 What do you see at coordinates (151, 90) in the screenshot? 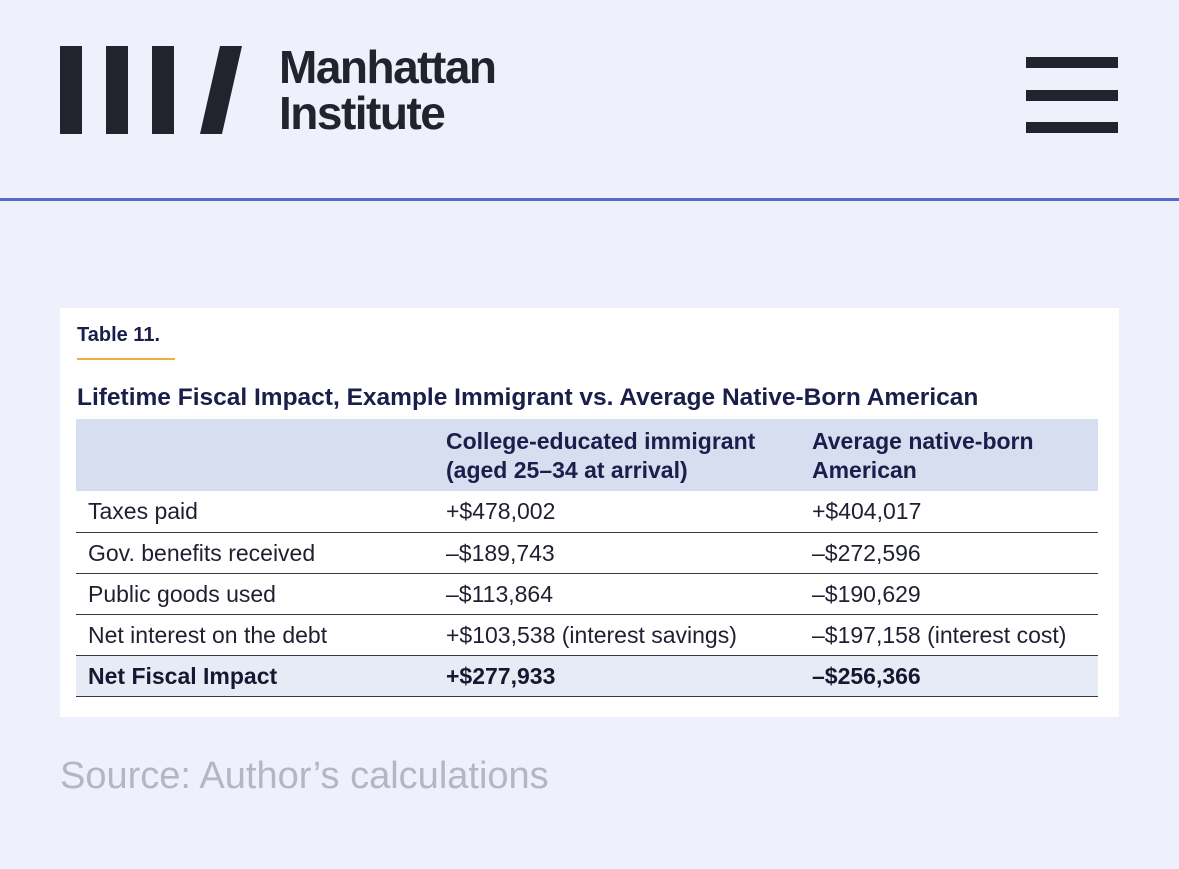
I see `manhattan-institute-logo-icon` at bounding box center [151, 90].